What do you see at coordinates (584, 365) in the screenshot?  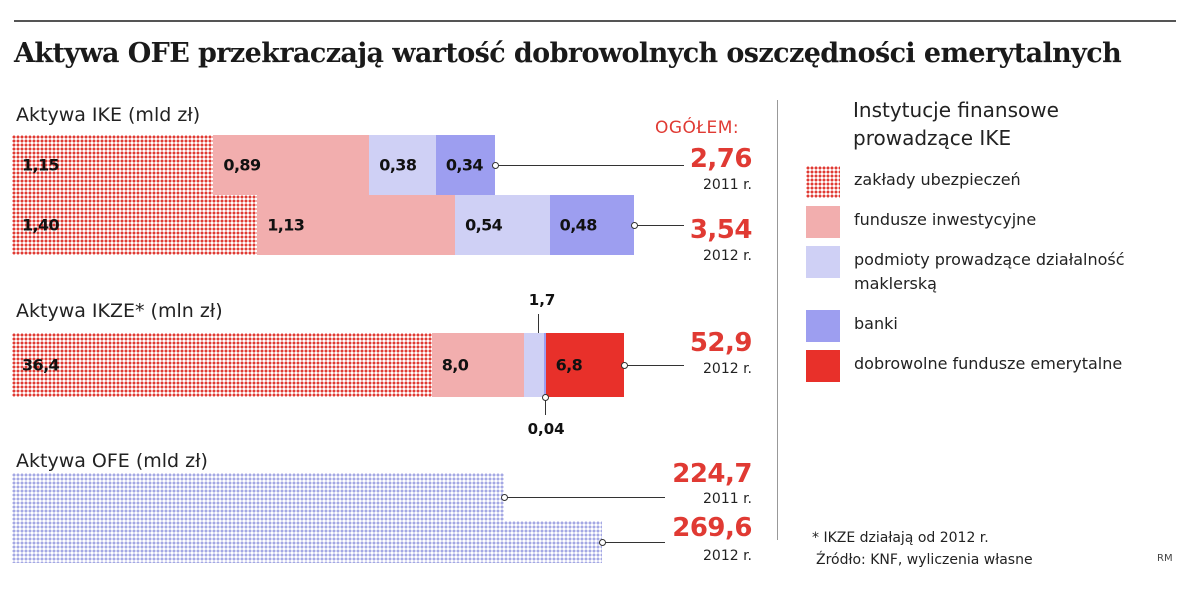 I see `bar-segment-dfe: 6,8` at bounding box center [584, 365].